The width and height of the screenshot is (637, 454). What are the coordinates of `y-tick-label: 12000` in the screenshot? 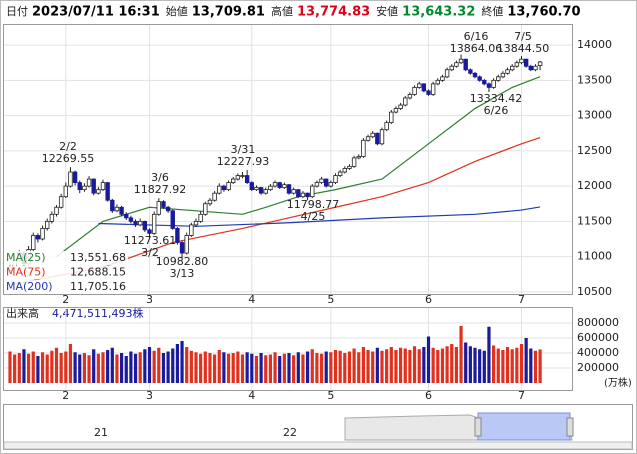 It's located at (594, 185).